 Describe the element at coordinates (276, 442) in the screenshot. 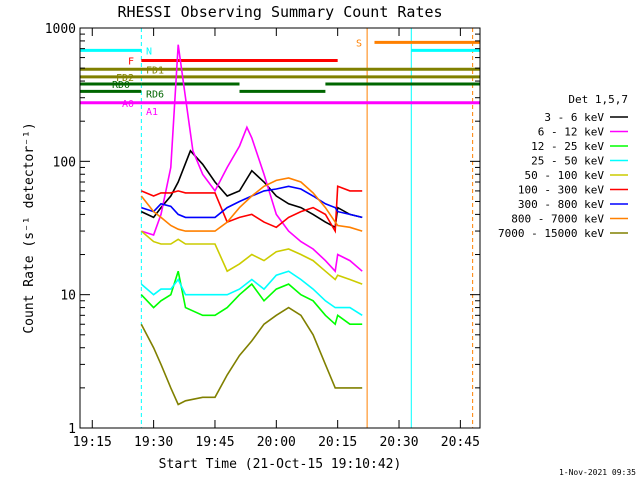

I see `x-tick-label-3: 20:00` at that location.